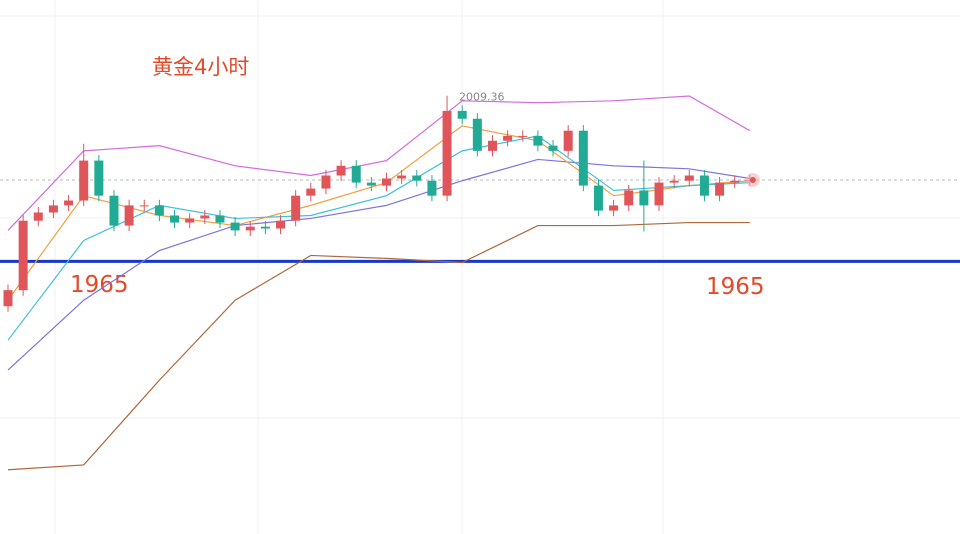 The height and width of the screenshot is (534, 960). I want to click on chart-title: 黄金4小时, so click(200, 67).